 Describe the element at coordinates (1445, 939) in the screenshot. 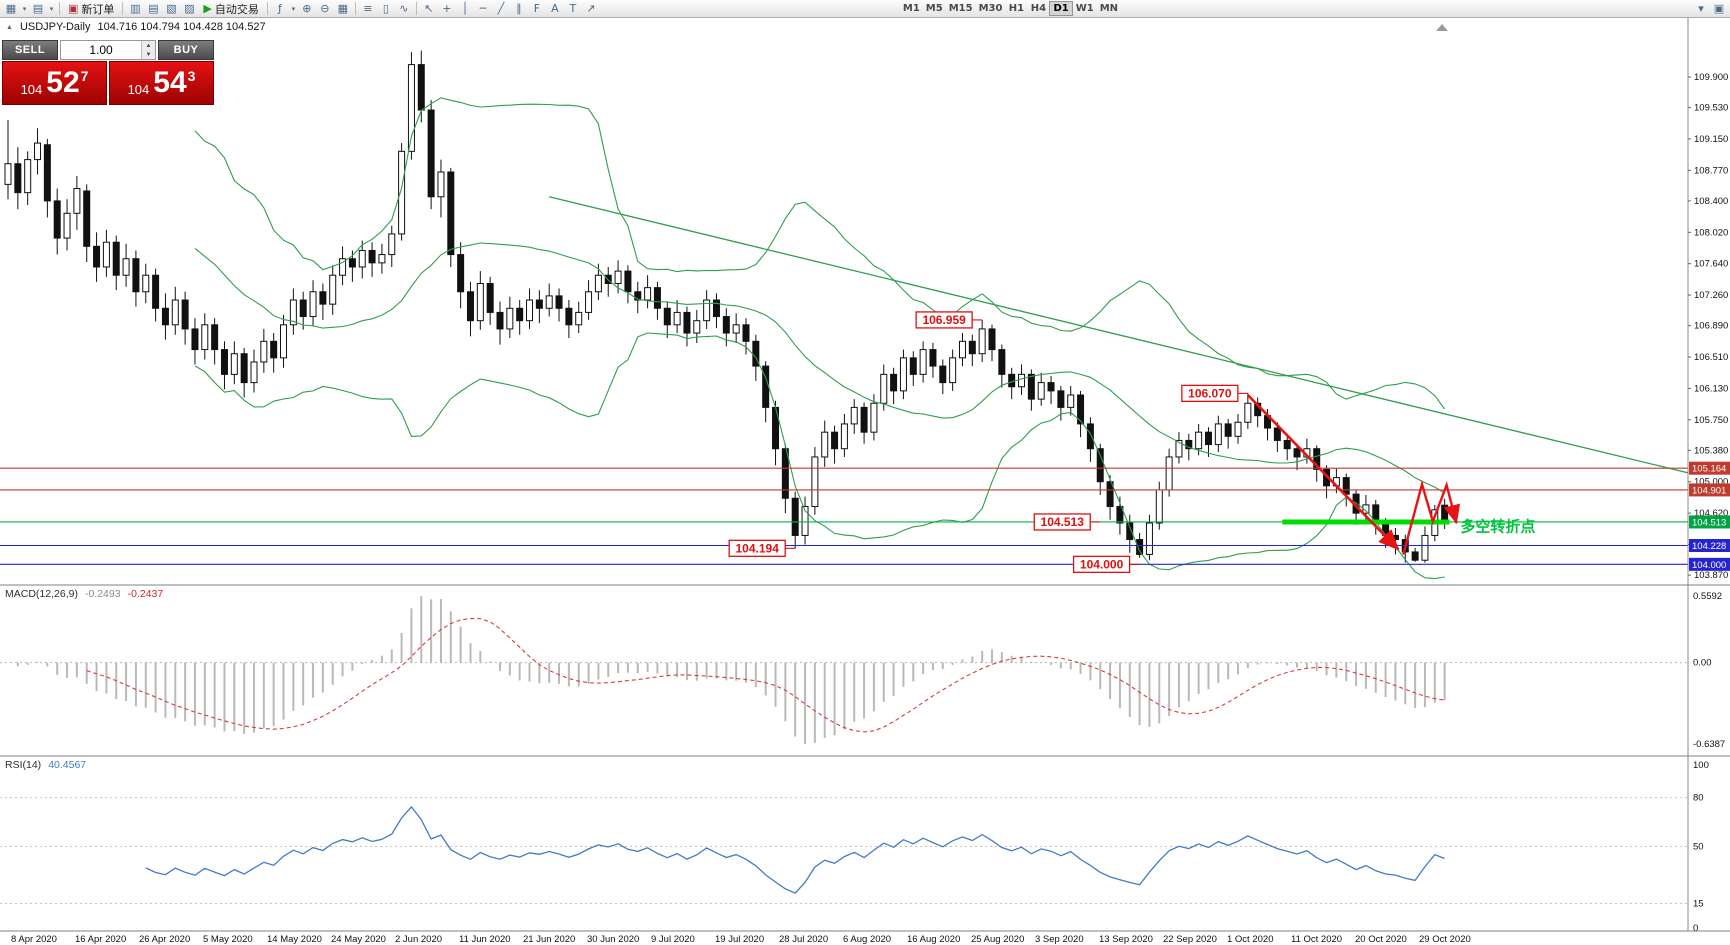

I see `svg-text: 29 Oct 2020` at that location.